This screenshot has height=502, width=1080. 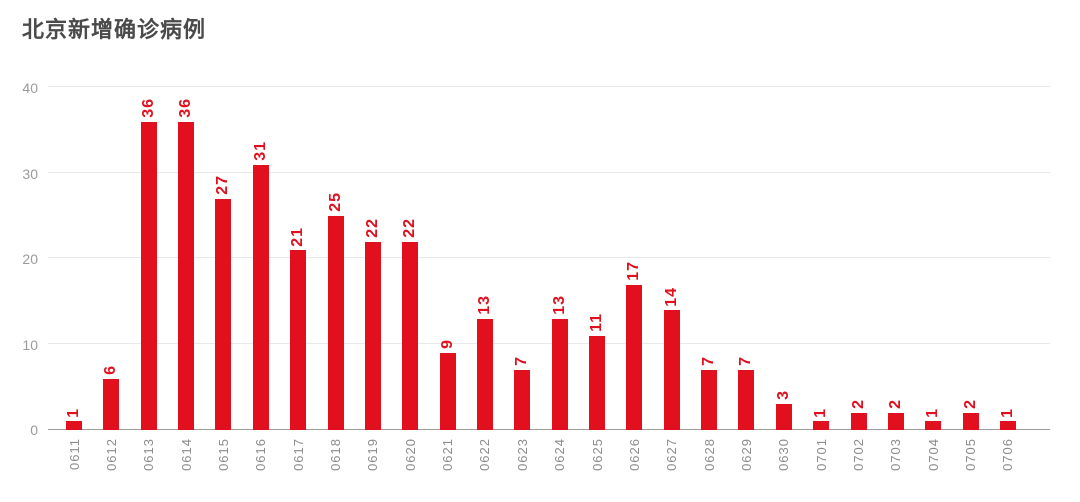 I want to click on bar-stack: 9, so click(x=448, y=259).